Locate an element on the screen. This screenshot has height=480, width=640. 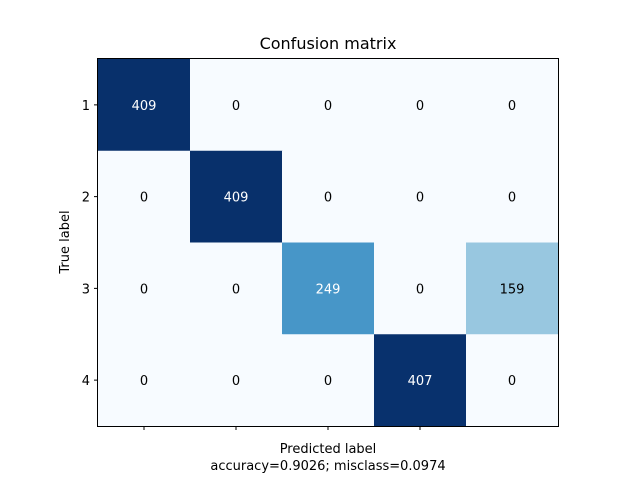
cell-value-label: 249 is located at coordinates (328, 289).